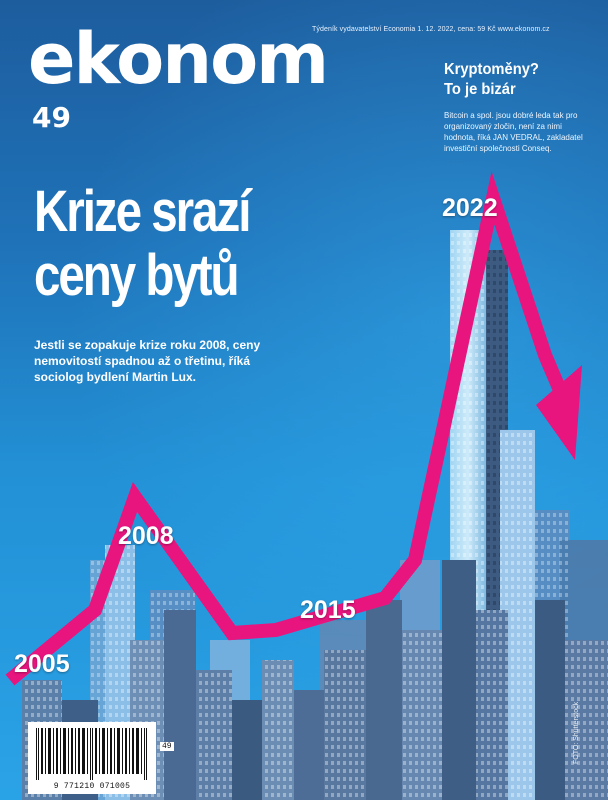 The height and width of the screenshot is (800, 608). Describe the element at coordinates (491, 69) in the screenshot. I see `promo-title-line1: Kryptoměny?` at that location.